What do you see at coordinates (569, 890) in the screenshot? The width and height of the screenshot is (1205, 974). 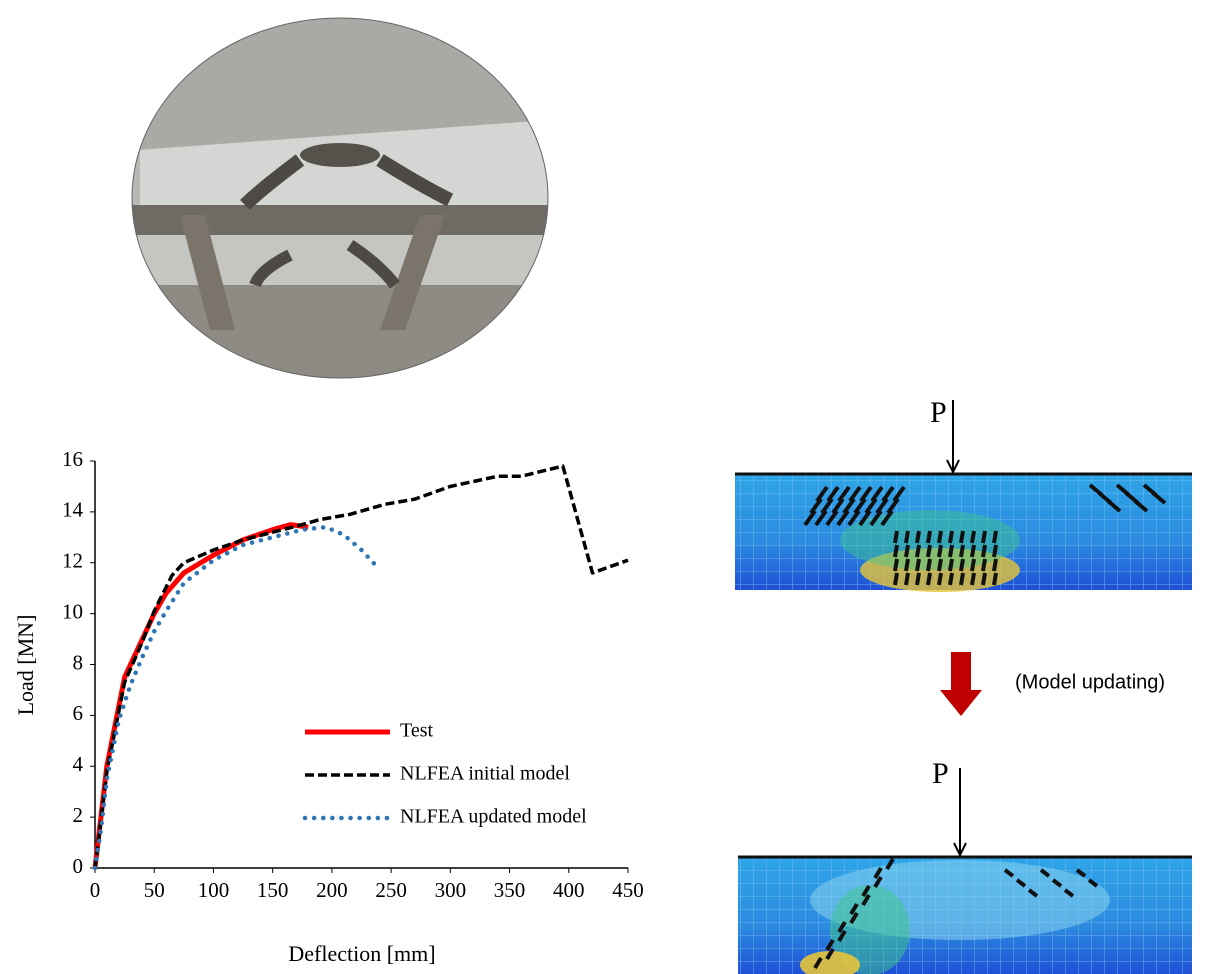 I see `x-tick-label: 400` at bounding box center [569, 890].